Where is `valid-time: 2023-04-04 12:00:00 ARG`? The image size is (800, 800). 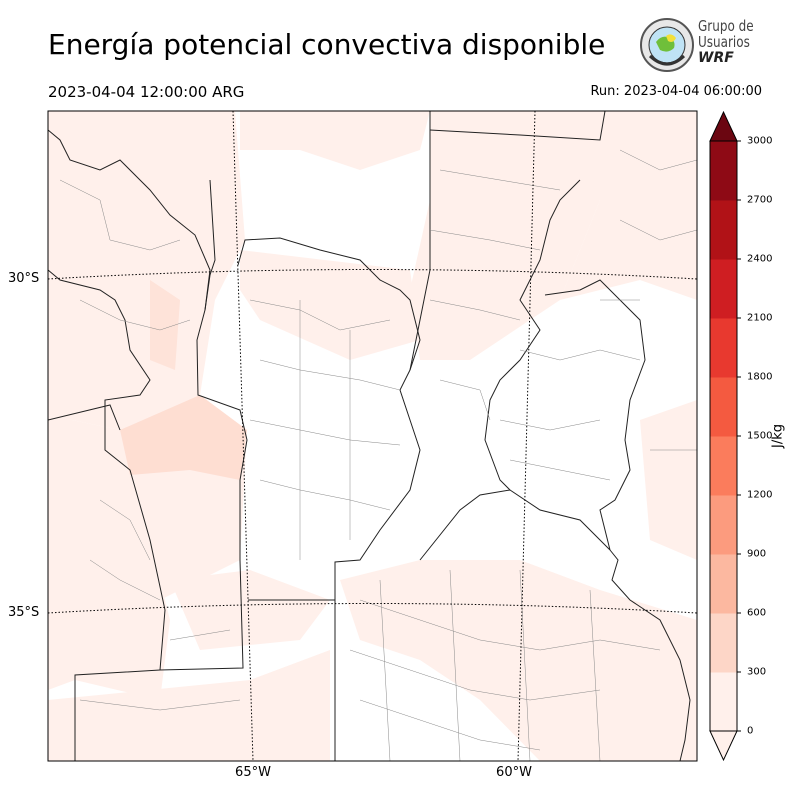 valid-time: 2023-04-04 12:00:00 ARG is located at coordinates (146, 92).